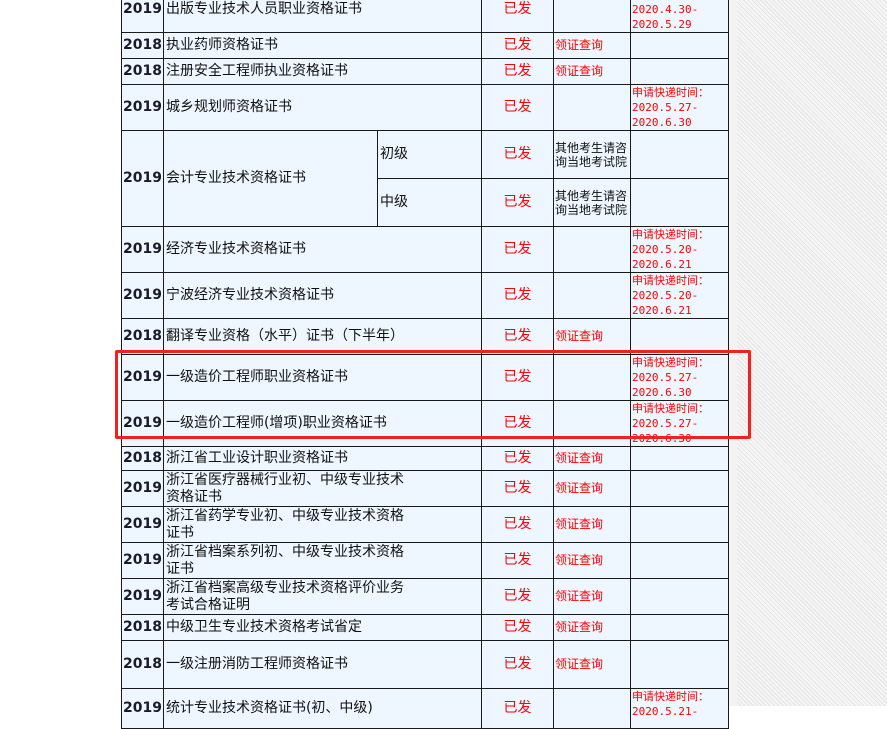  I want to click on certificate-name: 统计专业技术资格证书(初、中级), so click(322, 708).